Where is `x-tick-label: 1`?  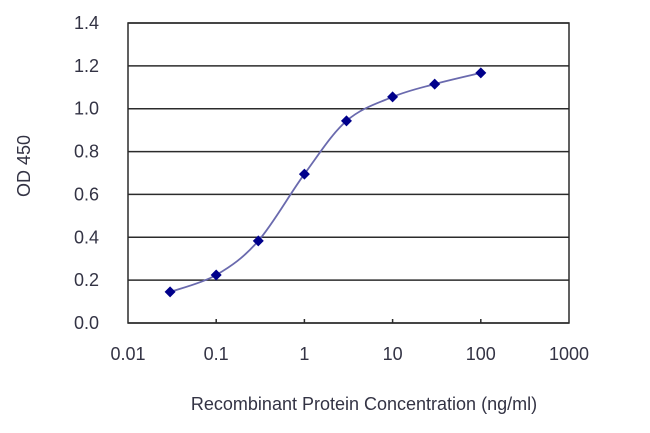 x-tick-label: 1 is located at coordinates (304, 354).